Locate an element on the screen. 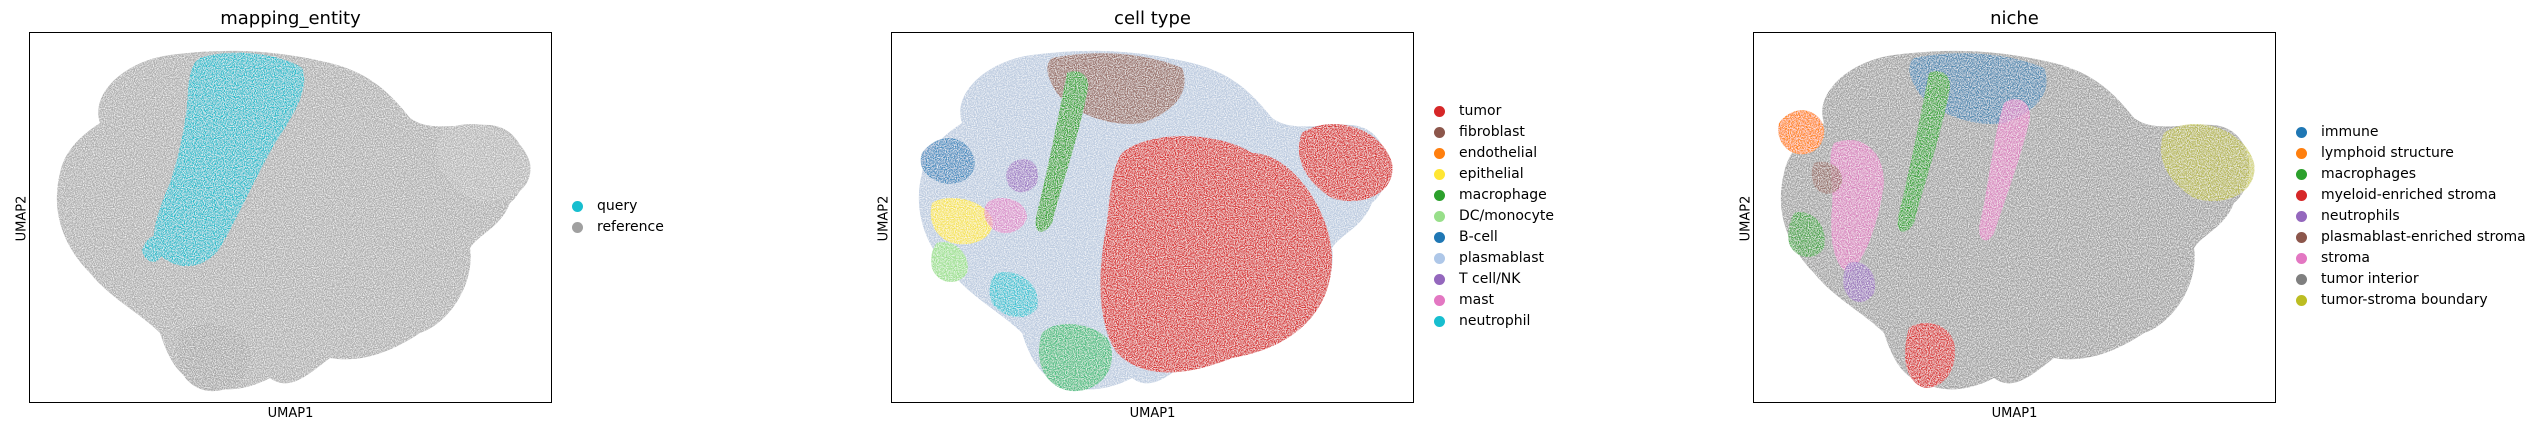  legend-item-neutrophils: neutrophils is located at coordinates (2348, 216).